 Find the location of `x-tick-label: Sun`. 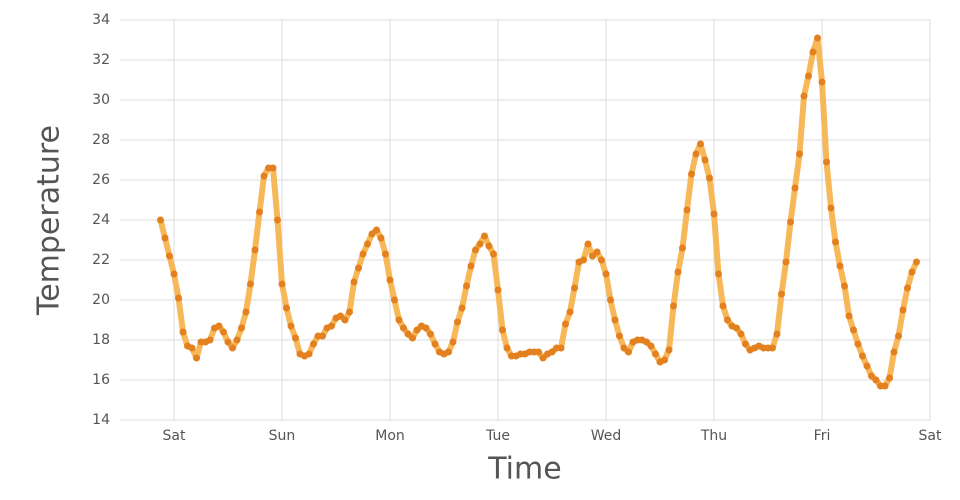

x-tick-label: Sun is located at coordinates (282, 436).